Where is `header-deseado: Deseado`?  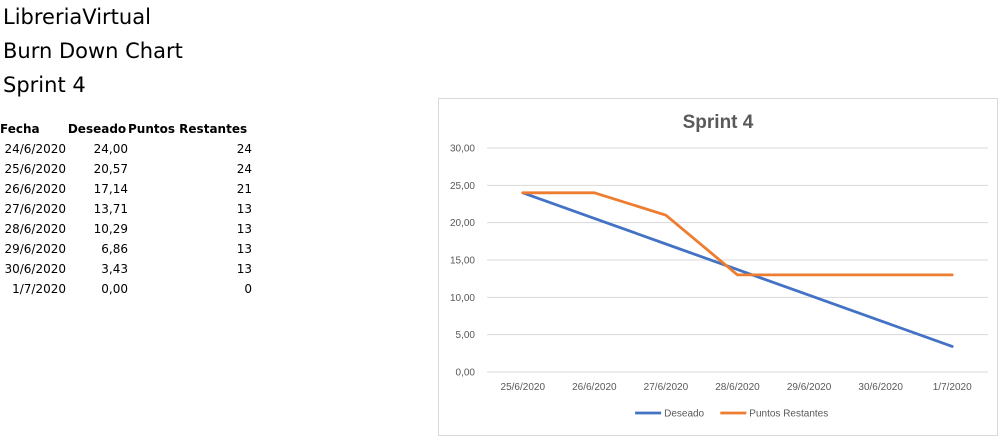
header-deseado: Deseado is located at coordinates (97, 129).